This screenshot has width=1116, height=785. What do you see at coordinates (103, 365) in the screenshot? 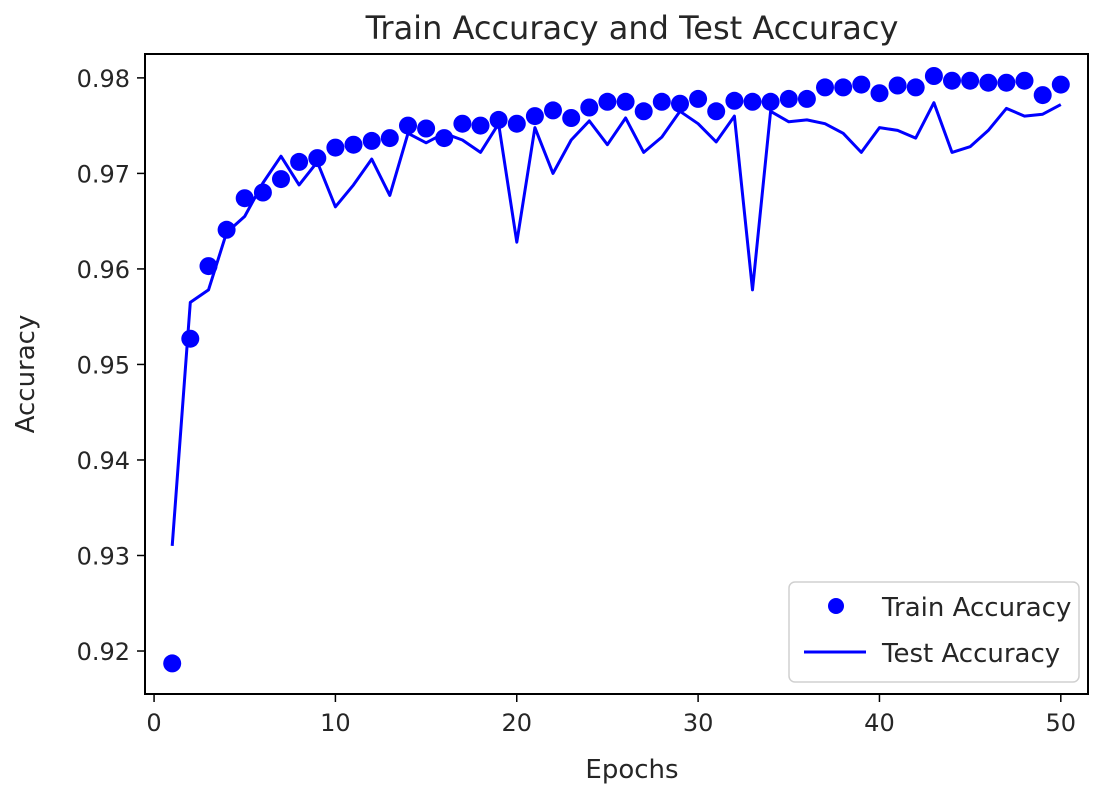
I see `y-tick-label: 0.95` at bounding box center [103, 365].